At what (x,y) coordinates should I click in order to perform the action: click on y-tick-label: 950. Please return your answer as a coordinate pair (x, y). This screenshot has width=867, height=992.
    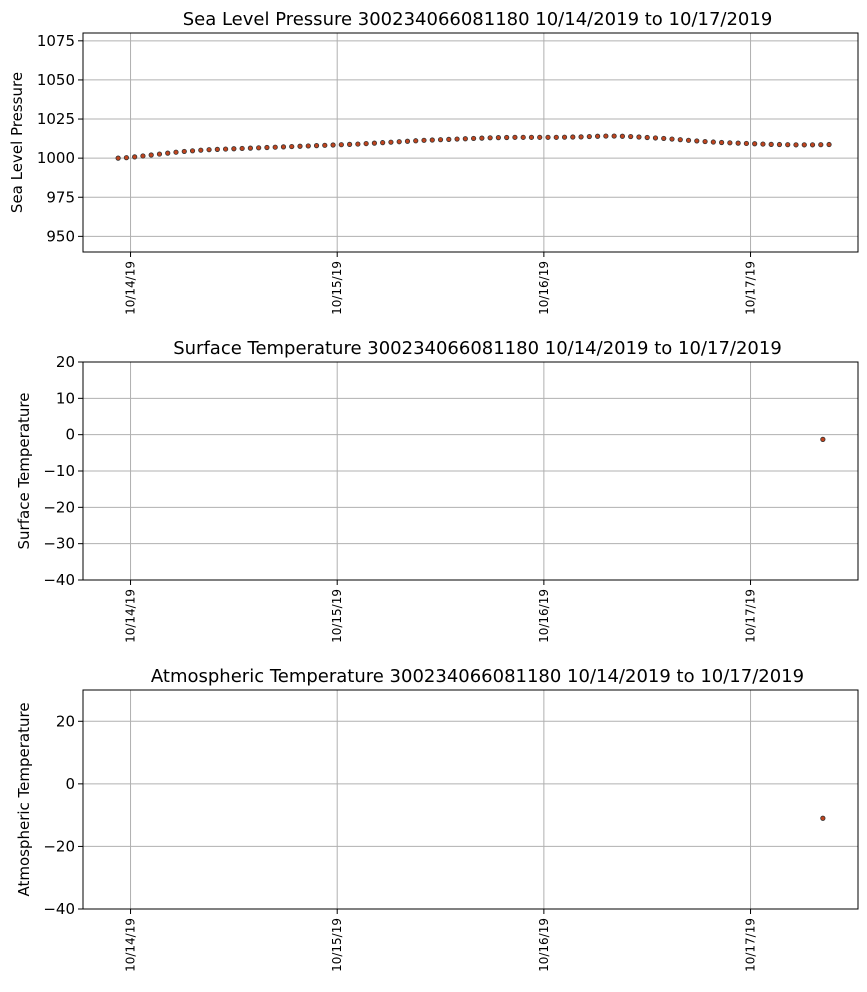
    Looking at the image, I should click on (60, 236).